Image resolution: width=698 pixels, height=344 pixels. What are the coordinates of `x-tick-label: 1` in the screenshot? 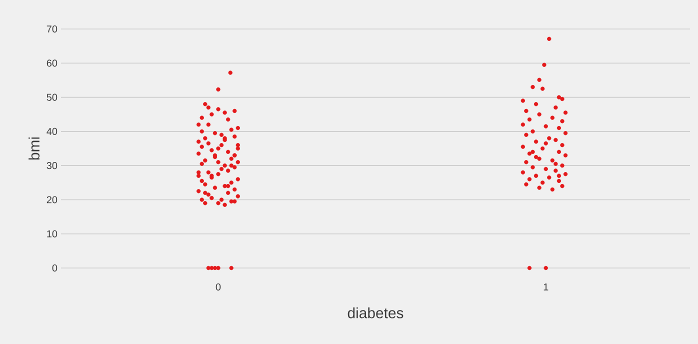 It's located at (546, 286).